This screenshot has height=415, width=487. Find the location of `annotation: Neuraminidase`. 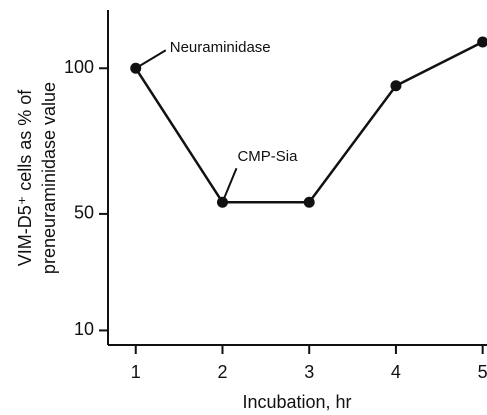

annotation: Neuraminidase is located at coordinates (220, 47).